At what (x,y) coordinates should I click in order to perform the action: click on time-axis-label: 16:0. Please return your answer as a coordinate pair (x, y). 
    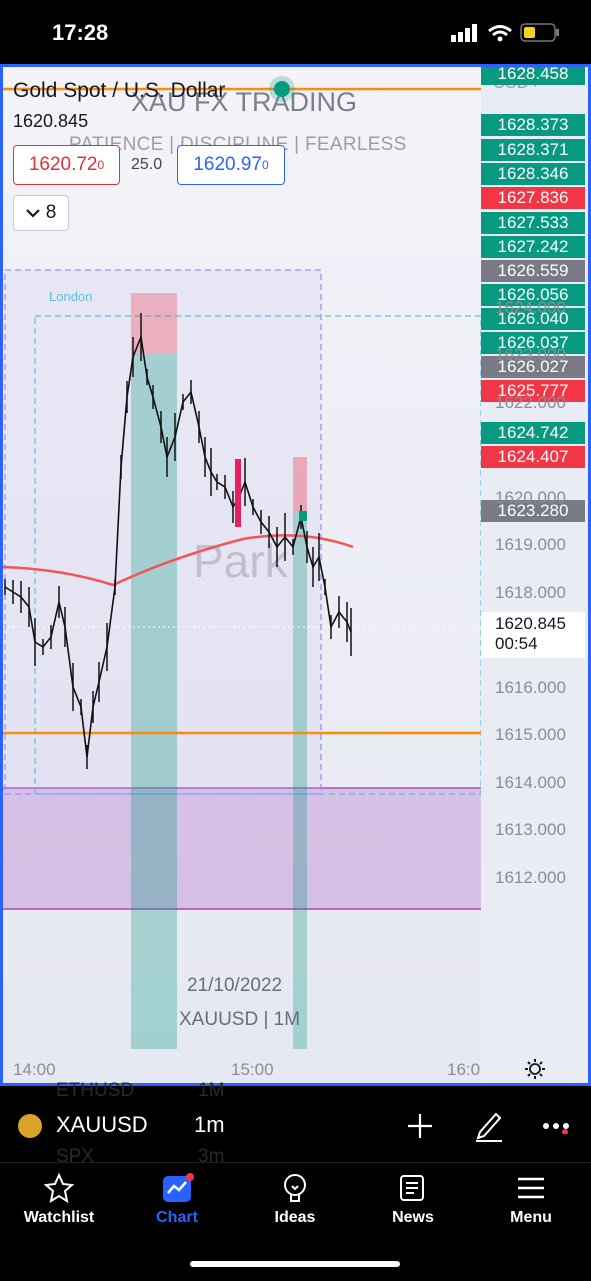
    Looking at the image, I should click on (464, 1069).